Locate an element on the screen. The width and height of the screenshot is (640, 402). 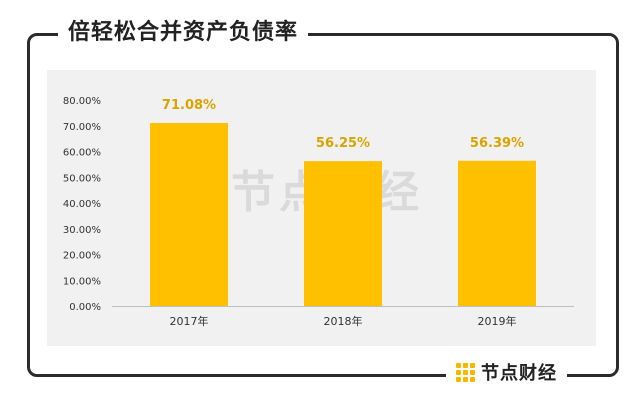
brand-logo: 节点财经 is located at coordinates (506, 372).